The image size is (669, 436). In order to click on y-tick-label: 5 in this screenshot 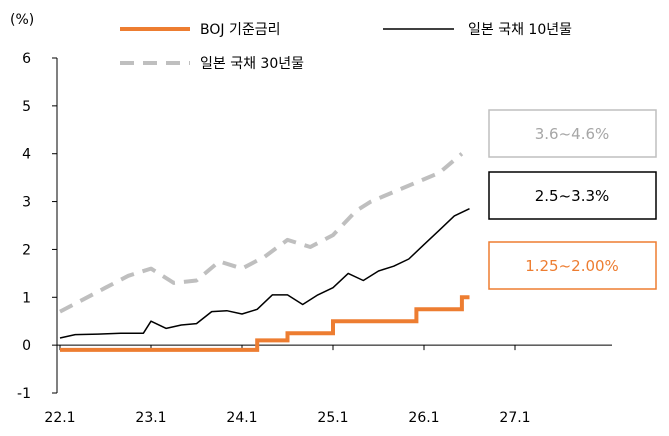, I will do `click(26, 107)`.